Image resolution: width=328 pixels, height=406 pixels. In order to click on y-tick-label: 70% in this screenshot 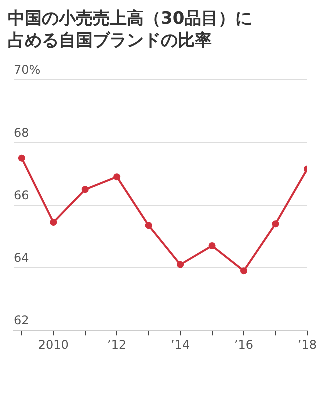, I will do `click(27, 70)`.